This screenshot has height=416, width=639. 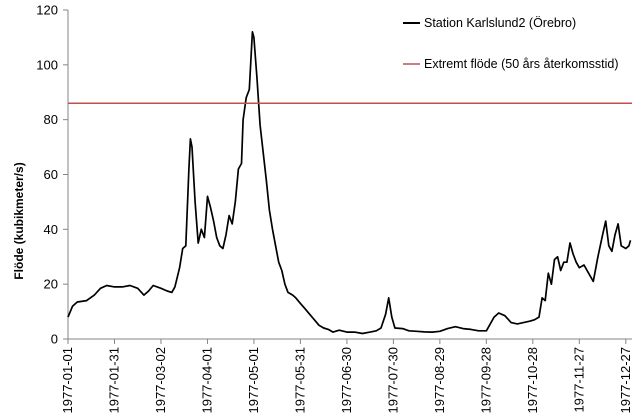 What do you see at coordinates (67, 380) in the screenshot?
I see `x-tick-label: 1977-01-01` at bounding box center [67, 380].